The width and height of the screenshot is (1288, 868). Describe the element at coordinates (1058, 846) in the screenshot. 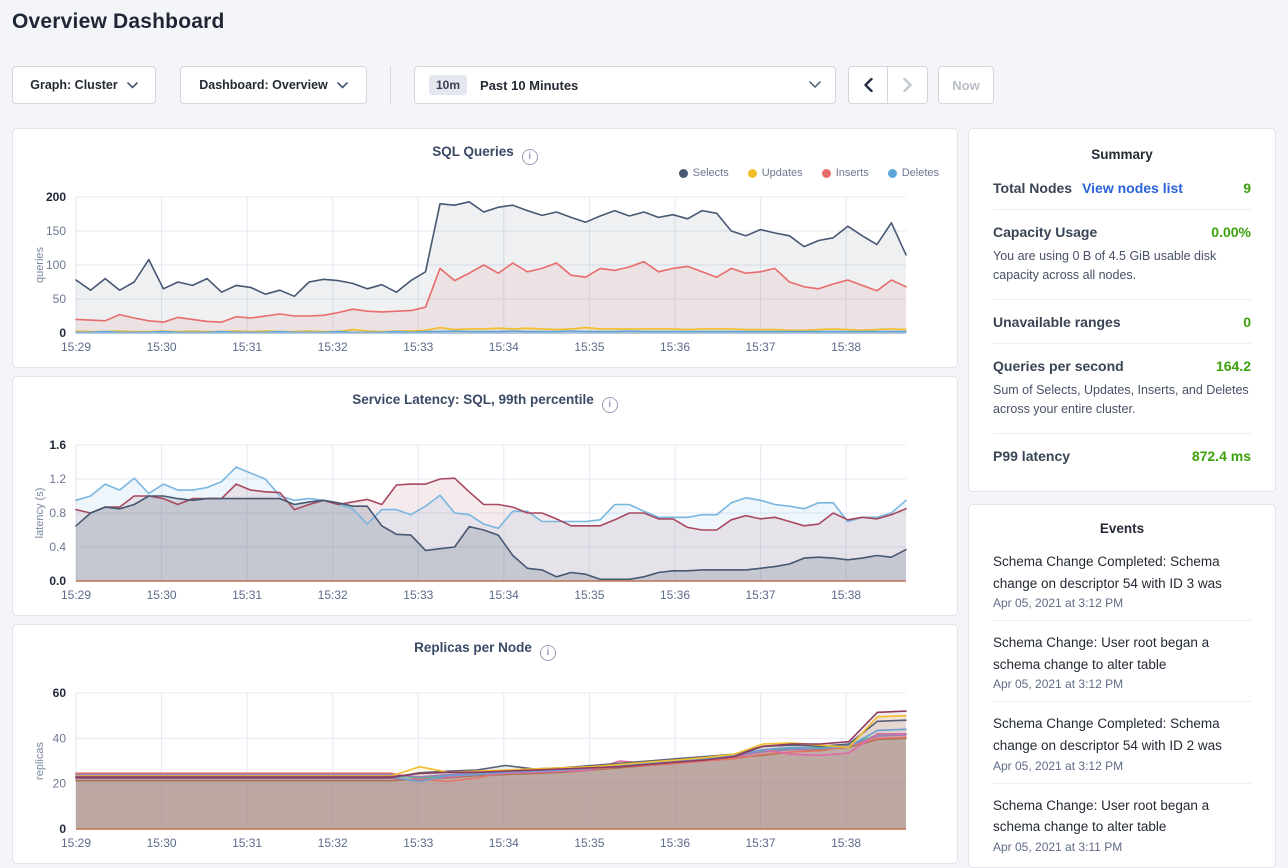

I see `event-timestamp: Apr 05, 2021 at 3:11 PM` at that location.